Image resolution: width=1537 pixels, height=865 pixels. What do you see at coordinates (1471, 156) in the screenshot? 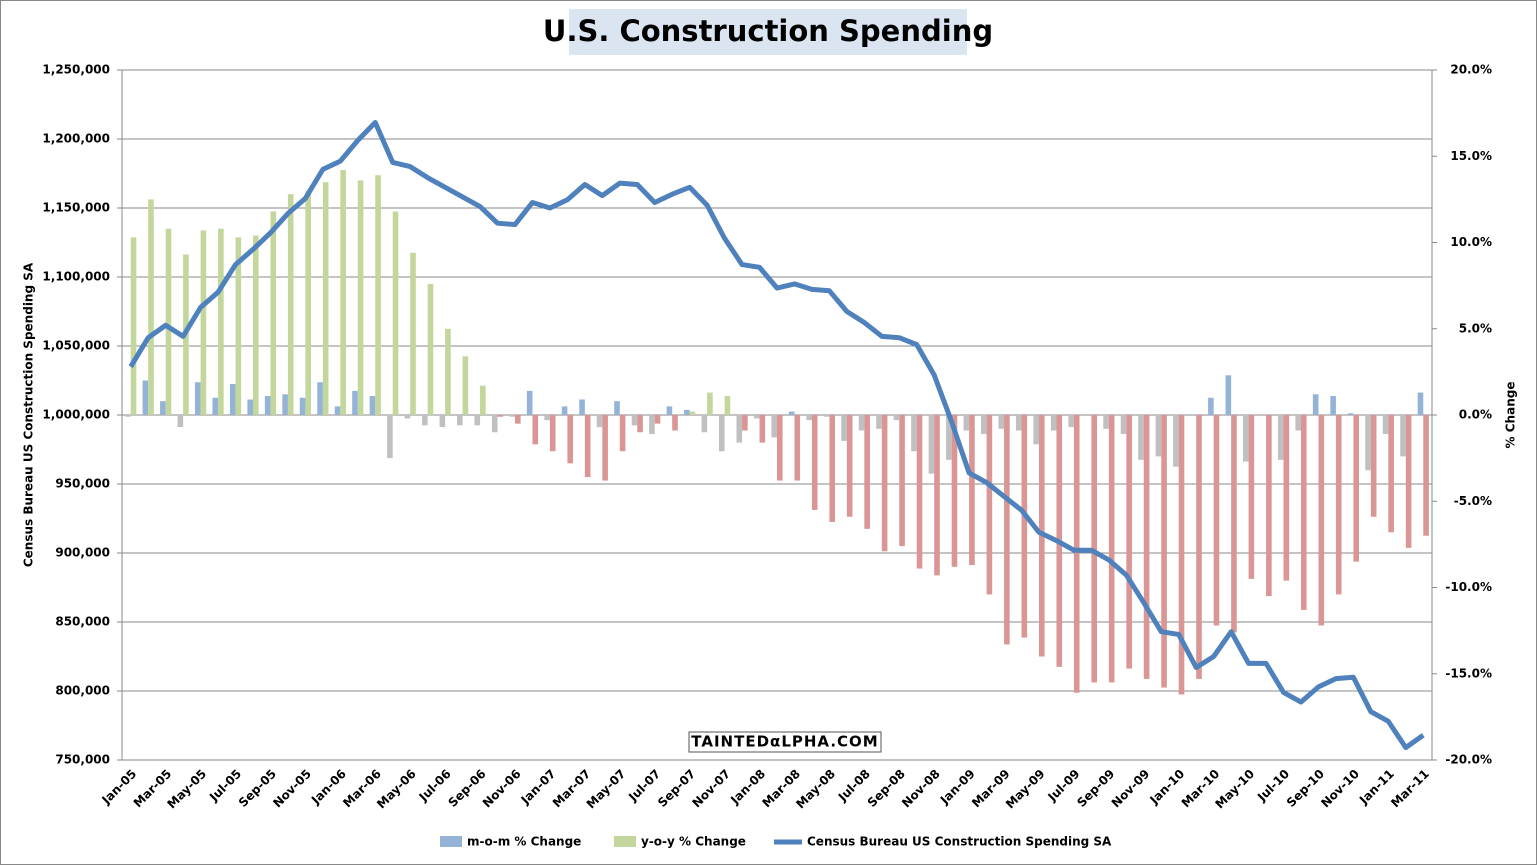
I see `y2-tick-label: 15.0%` at bounding box center [1471, 156].